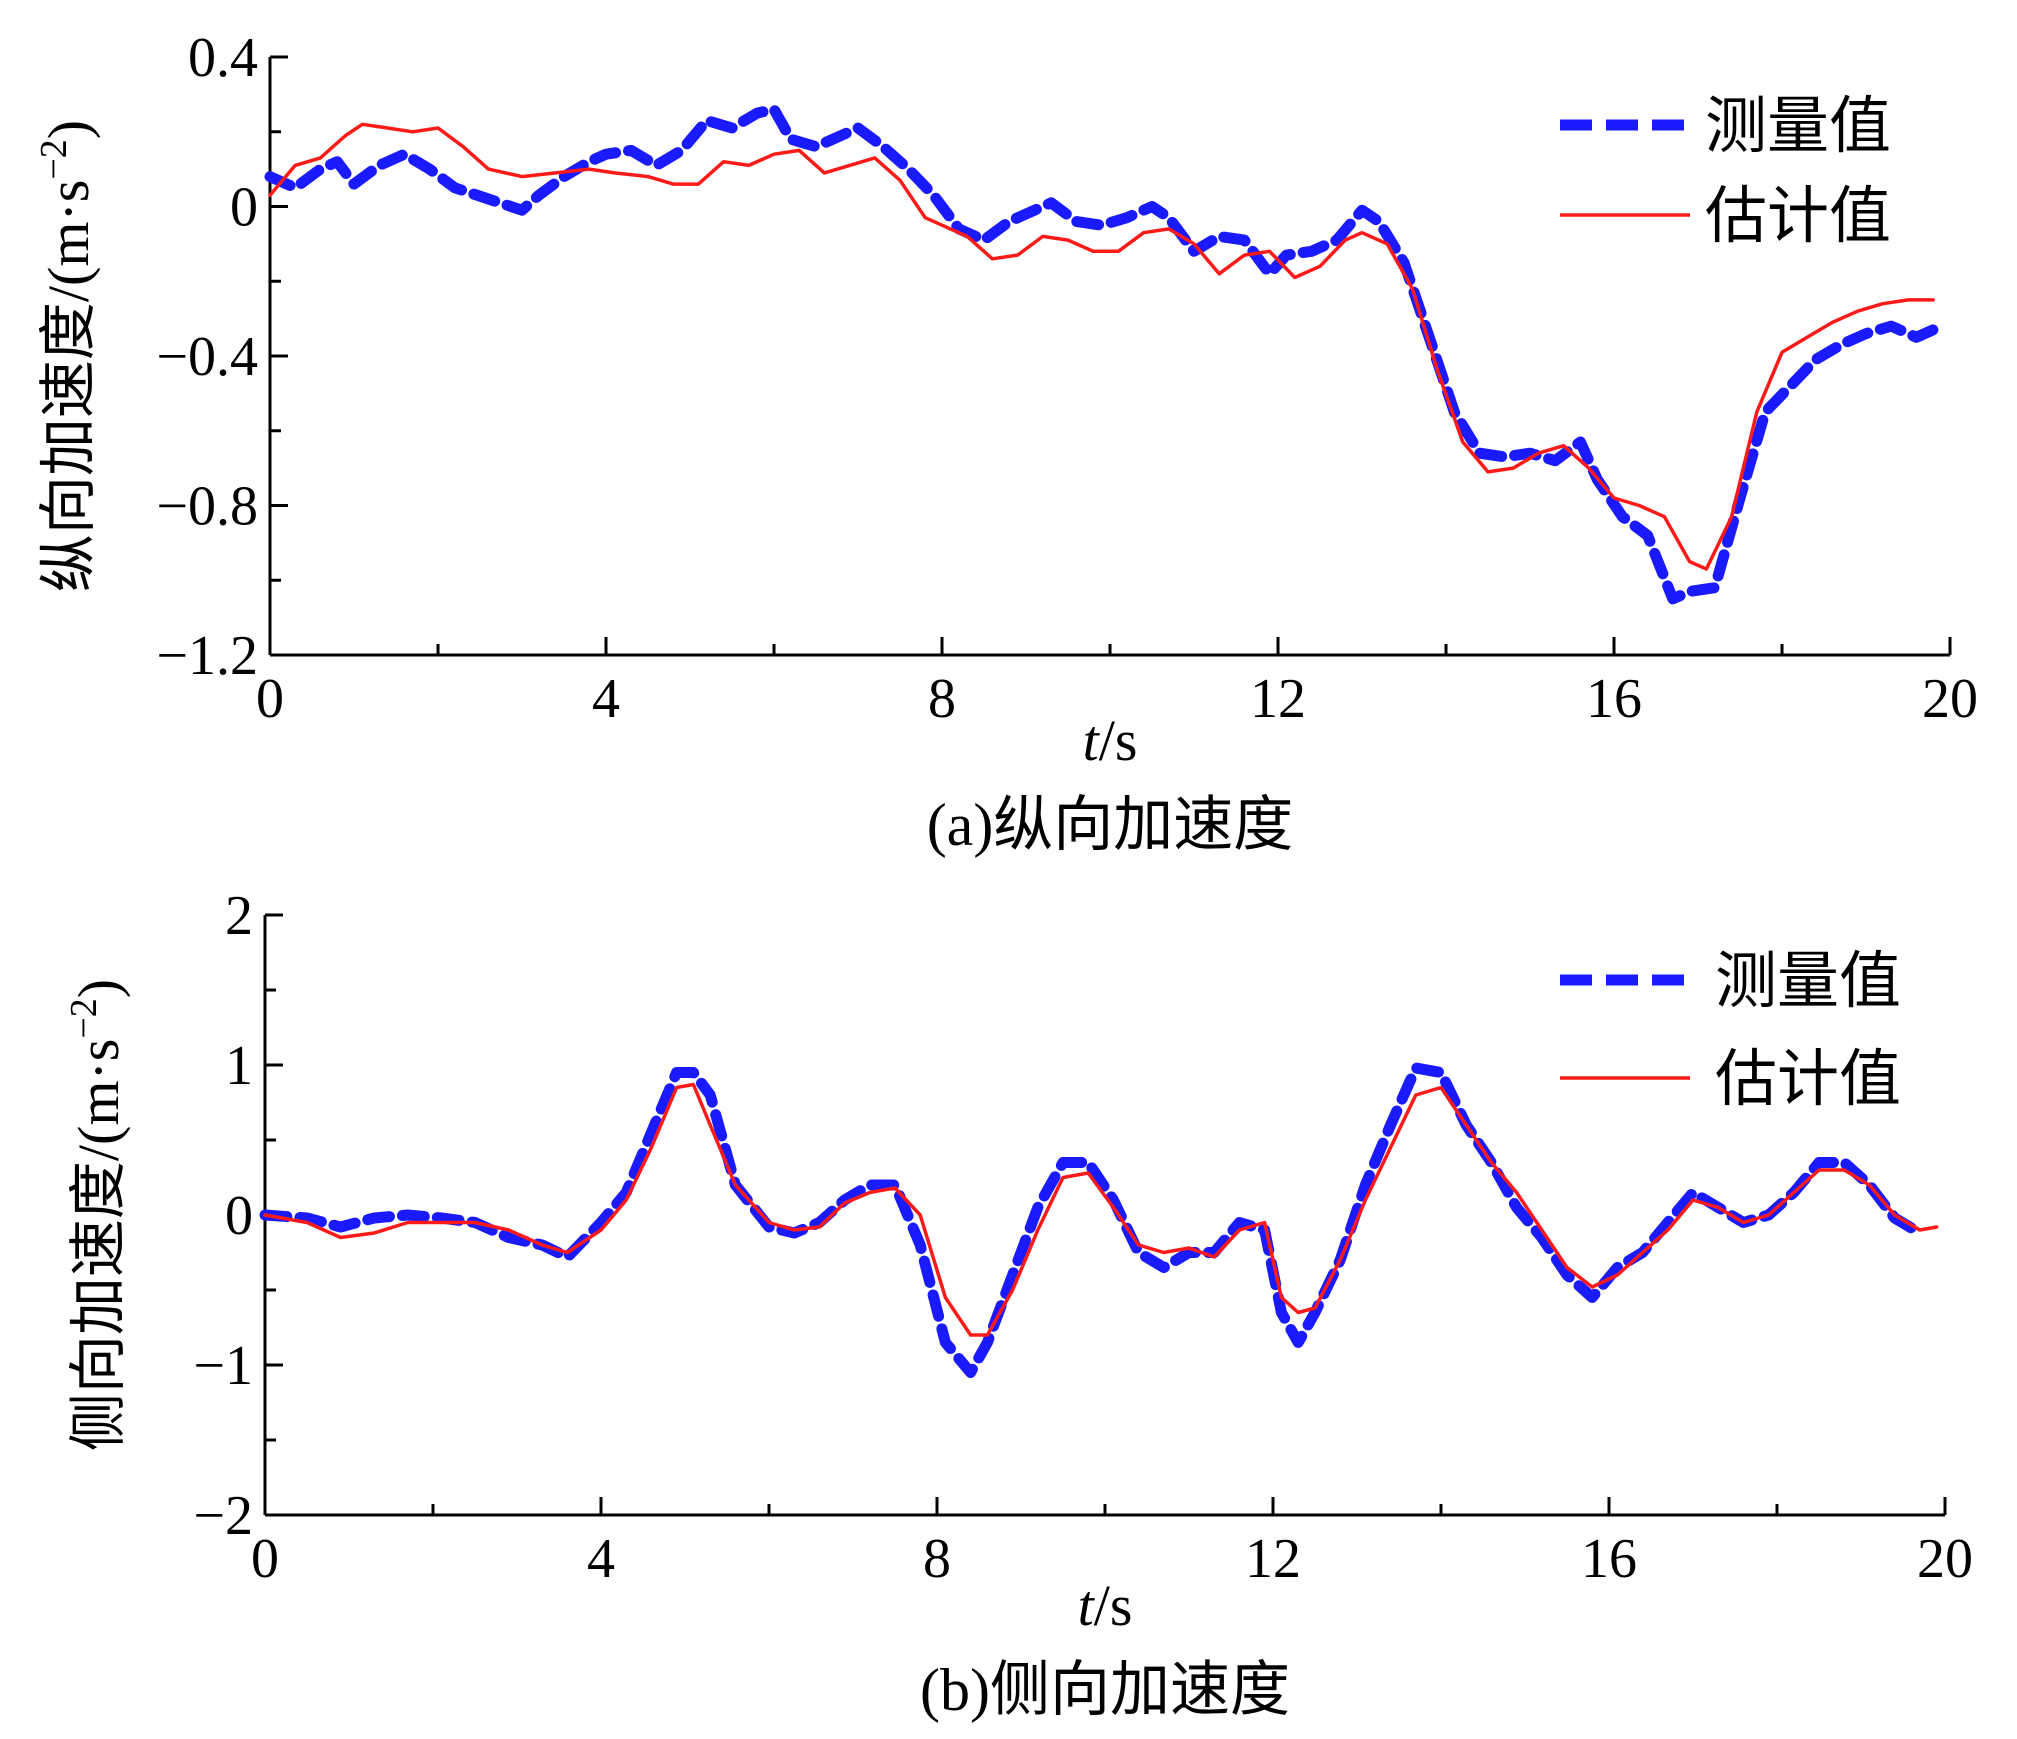  I want to click on y-axis-title: 纵向加速度/(m·s−2), so click(67, 356).